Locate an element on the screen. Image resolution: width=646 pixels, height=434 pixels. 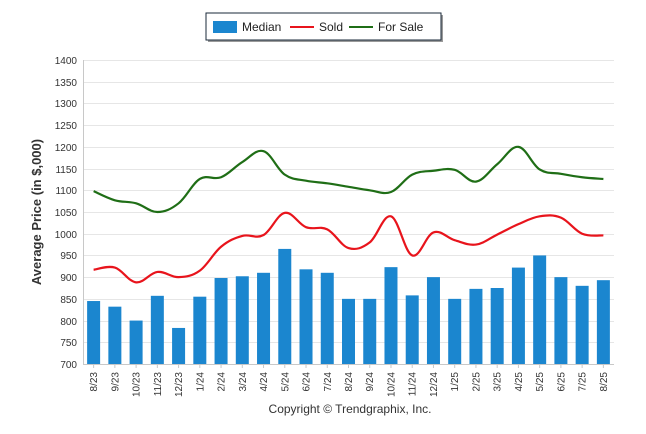
legend-box is located at coordinates (323, 26).